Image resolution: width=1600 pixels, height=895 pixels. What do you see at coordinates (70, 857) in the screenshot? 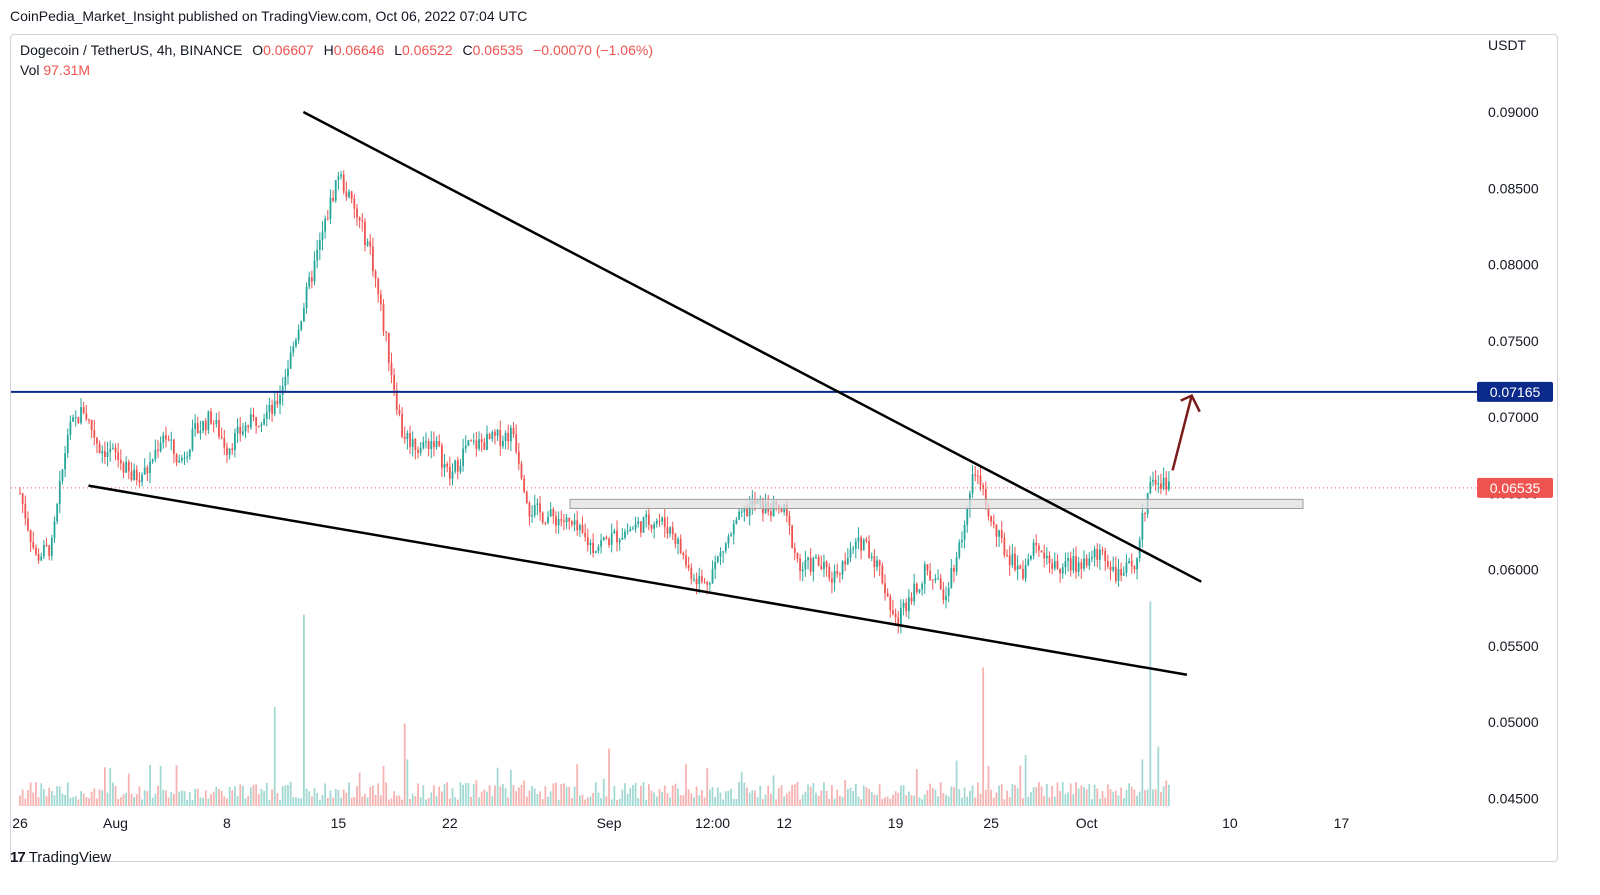
I see `footer-brand-text: TradingView` at bounding box center [70, 857].